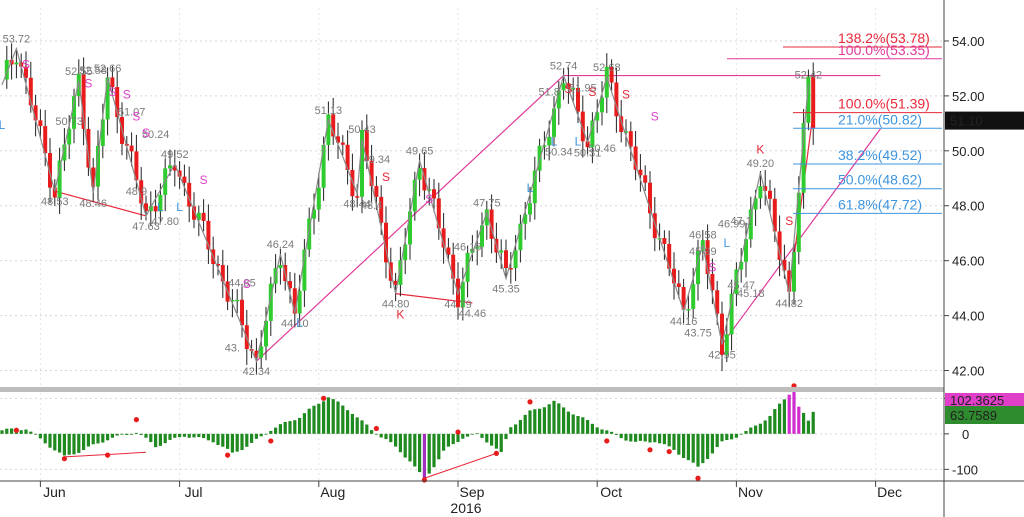  What do you see at coordinates (564, 67) in the screenshot?
I see `swing-label: 52.74` at bounding box center [564, 67].